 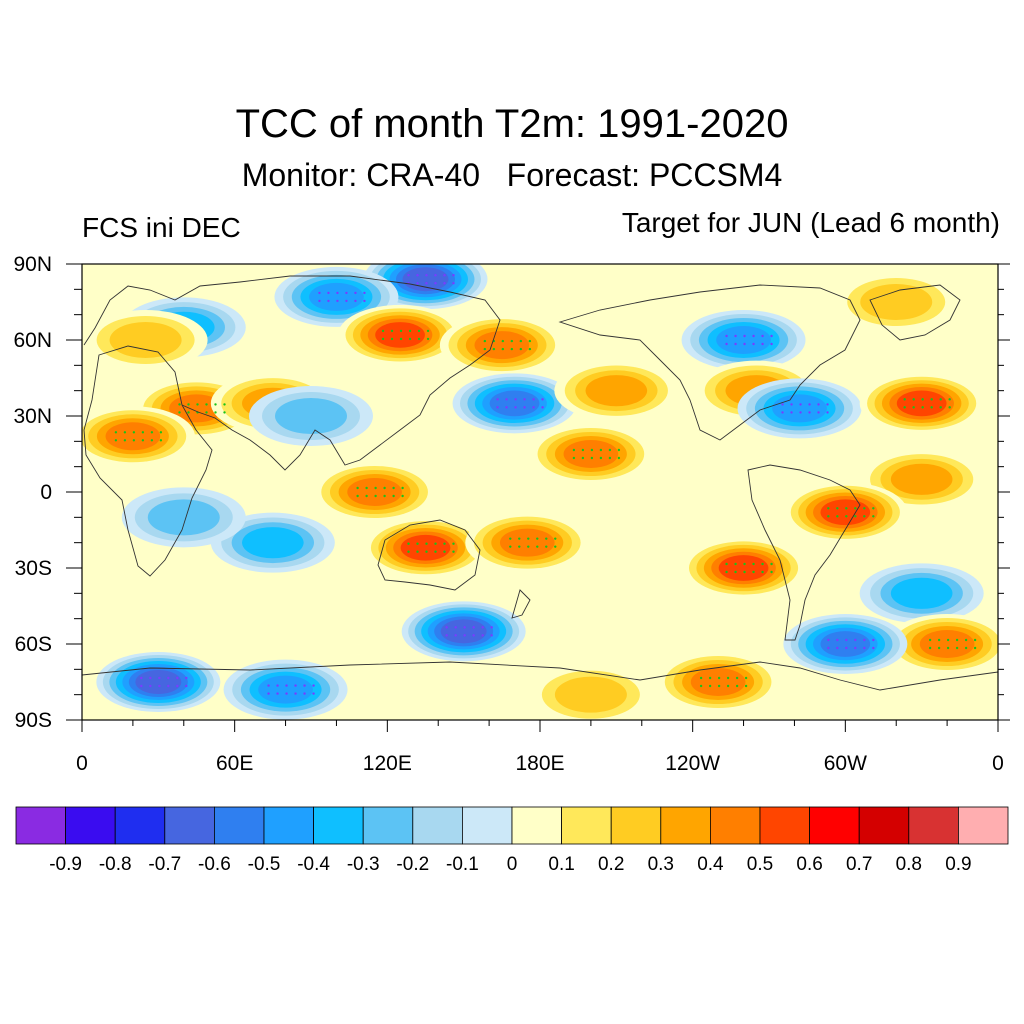 What do you see at coordinates (521, 604) in the screenshot?
I see `coastline-new-zealand` at bounding box center [521, 604].